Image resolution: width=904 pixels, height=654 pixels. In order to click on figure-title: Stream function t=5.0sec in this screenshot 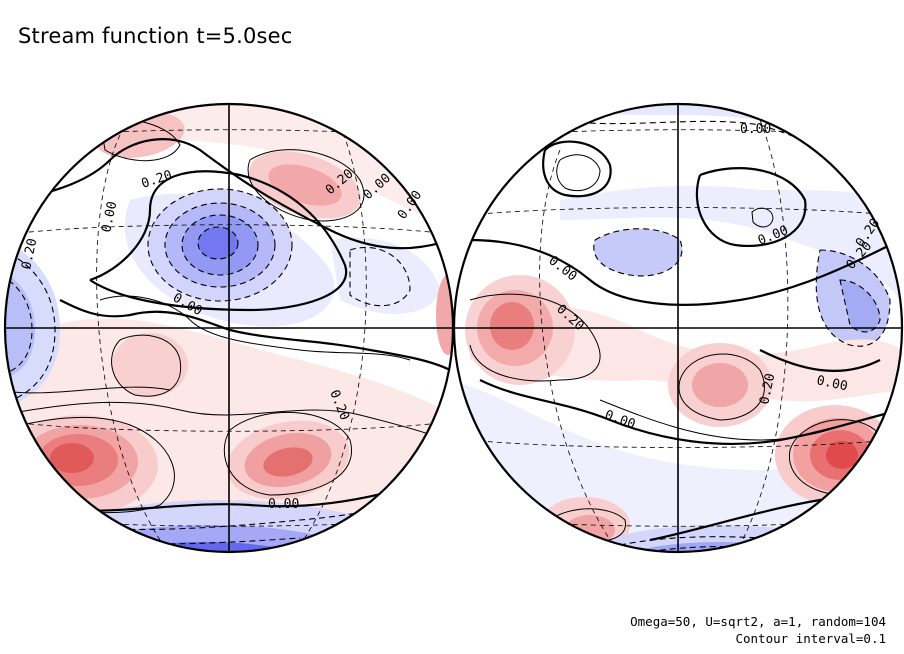, I will do `click(155, 36)`.